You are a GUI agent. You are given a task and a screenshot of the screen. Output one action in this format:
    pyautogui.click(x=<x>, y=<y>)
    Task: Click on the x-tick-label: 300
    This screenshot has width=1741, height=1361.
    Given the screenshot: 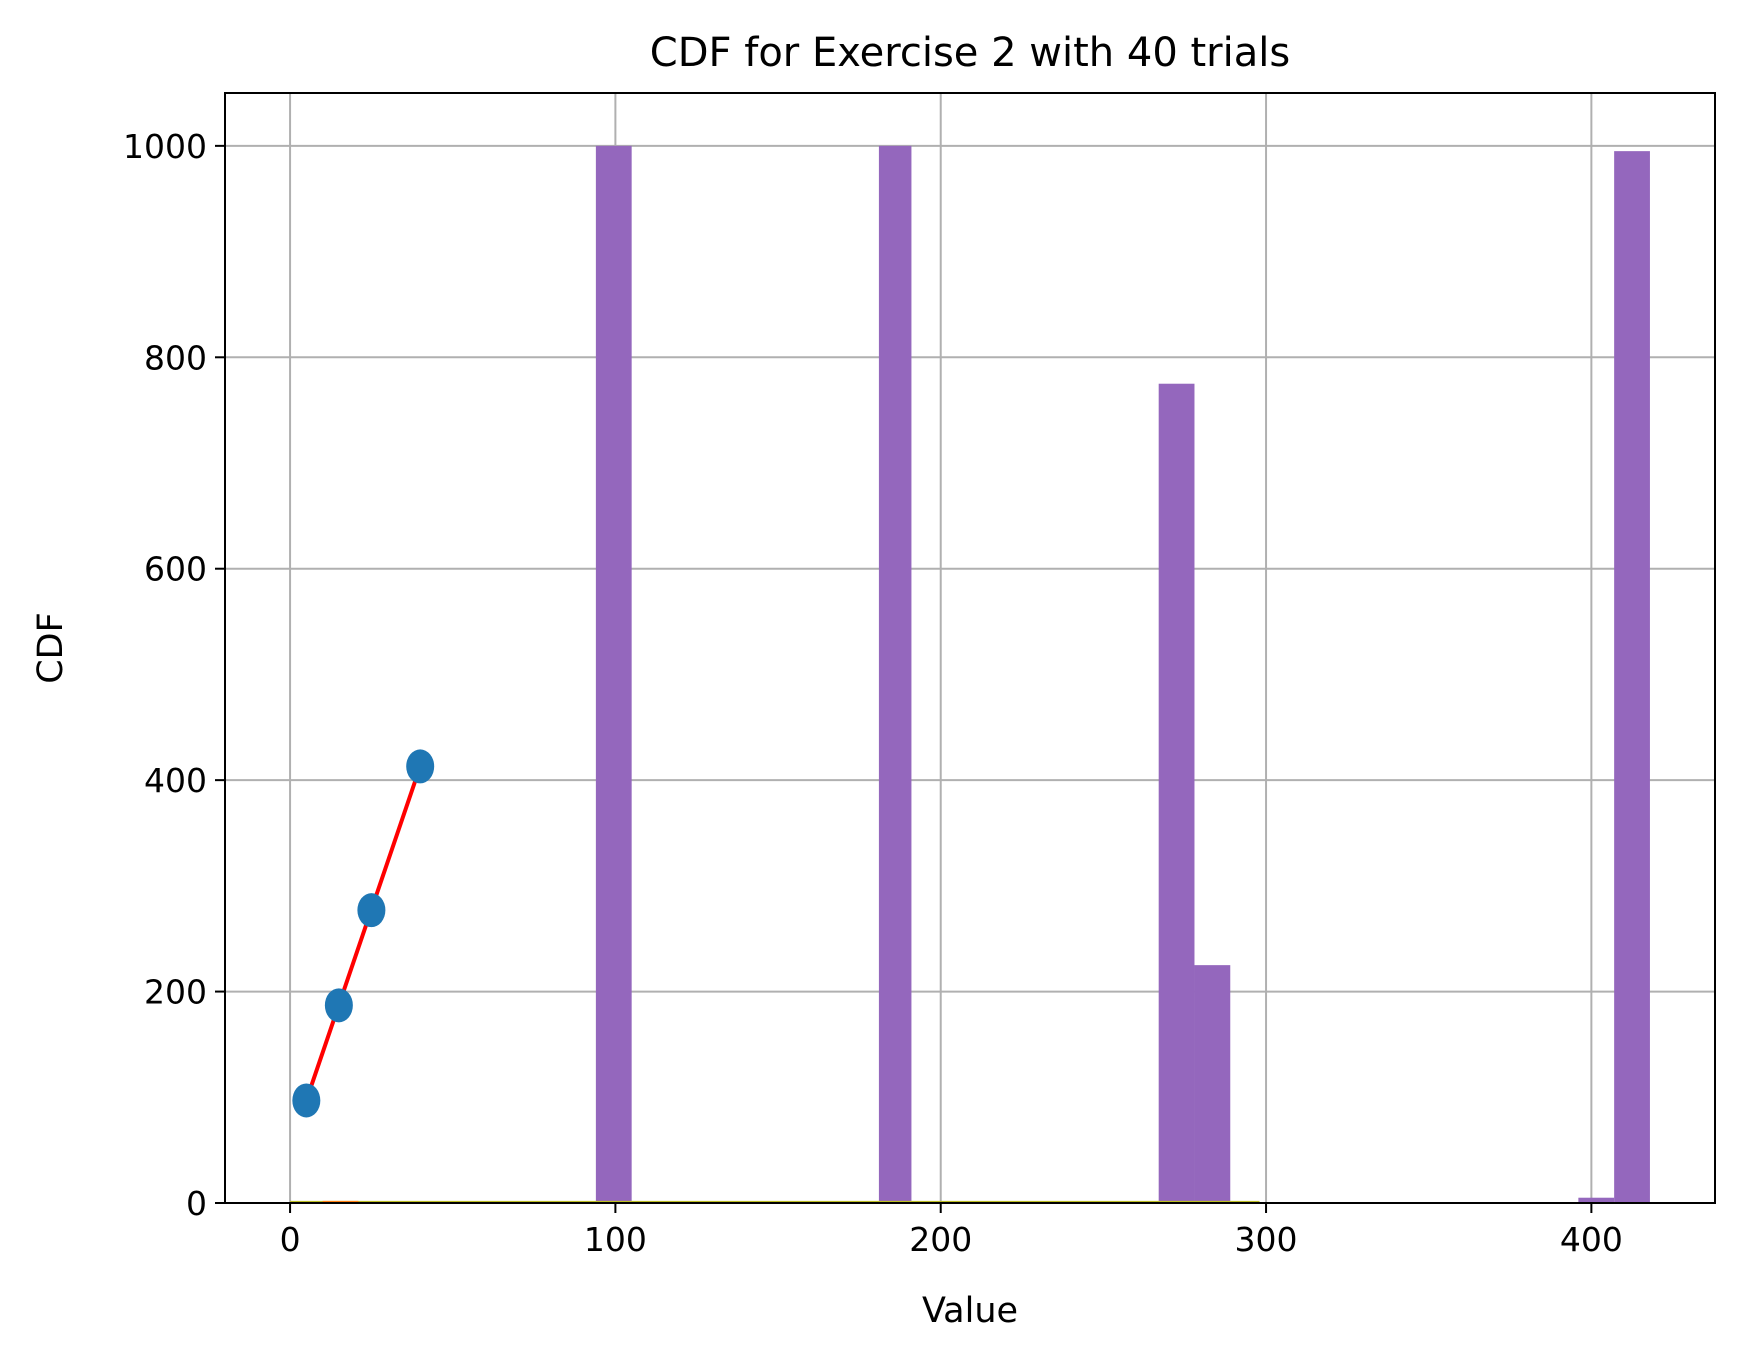 What is the action you would take?
    pyautogui.click(x=1266, y=1239)
    